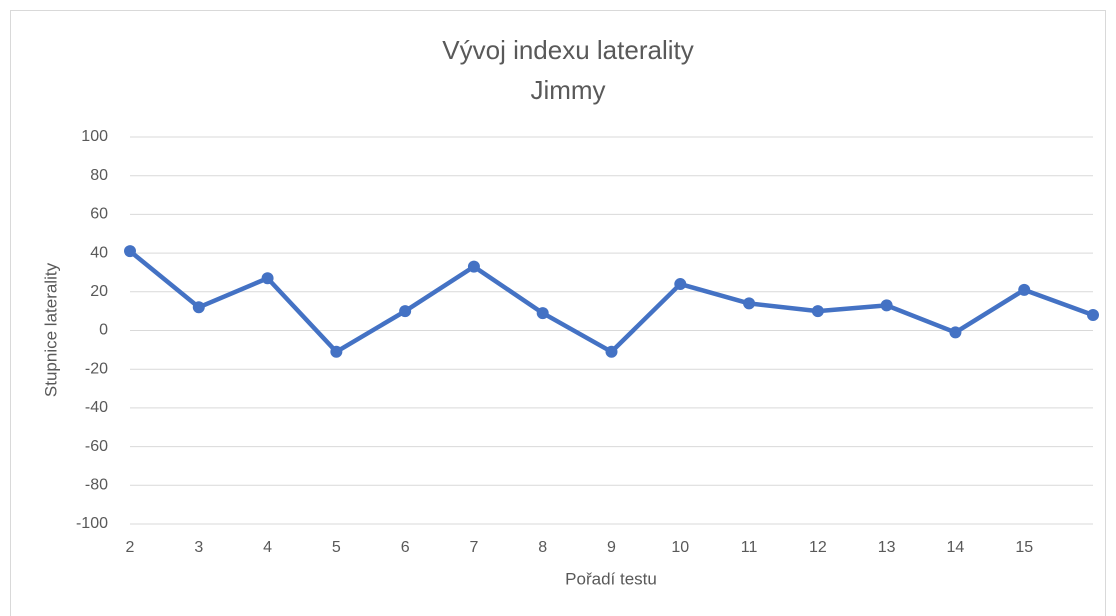  Describe the element at coordinates (99, 252) in the screenshot. I see `y-tick-label: 40` at that location.